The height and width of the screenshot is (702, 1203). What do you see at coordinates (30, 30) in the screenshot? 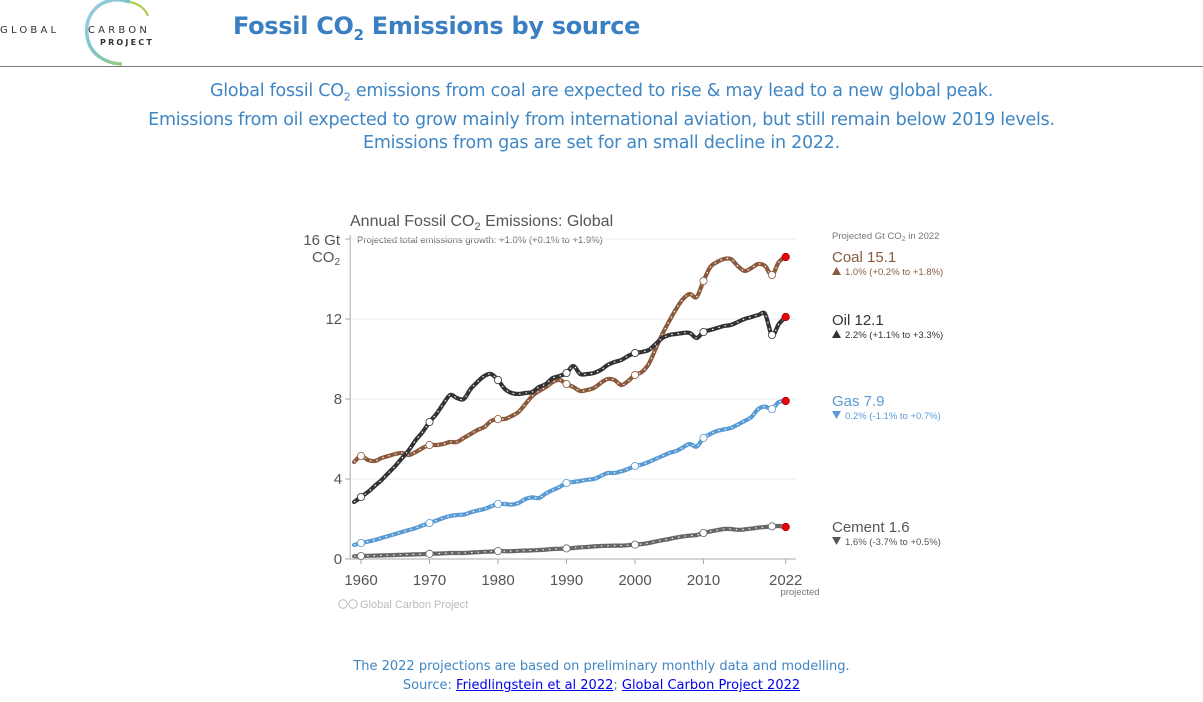
I see `logo-text-global: GLOBAL` at bounding box center [30, 30].